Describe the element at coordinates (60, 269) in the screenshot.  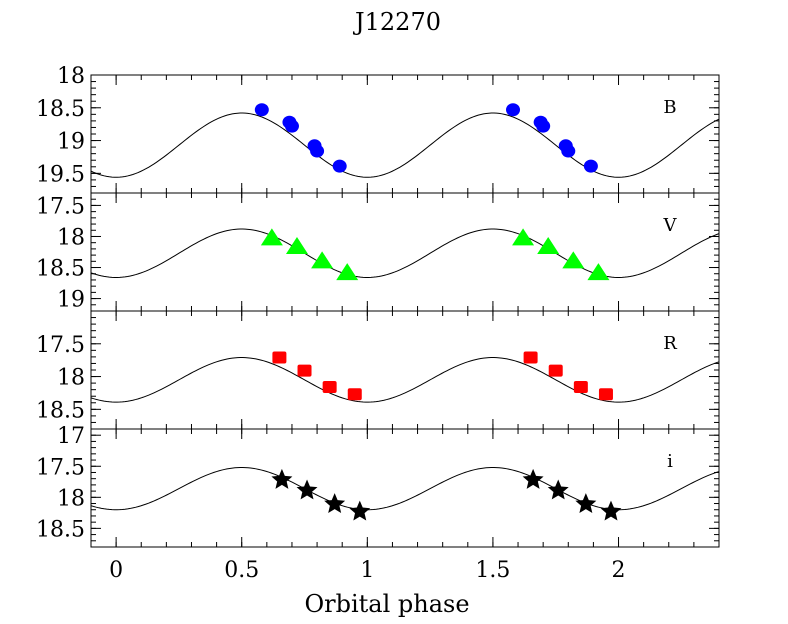
I see `y-tick-label-V-2: 18.5` at that location.